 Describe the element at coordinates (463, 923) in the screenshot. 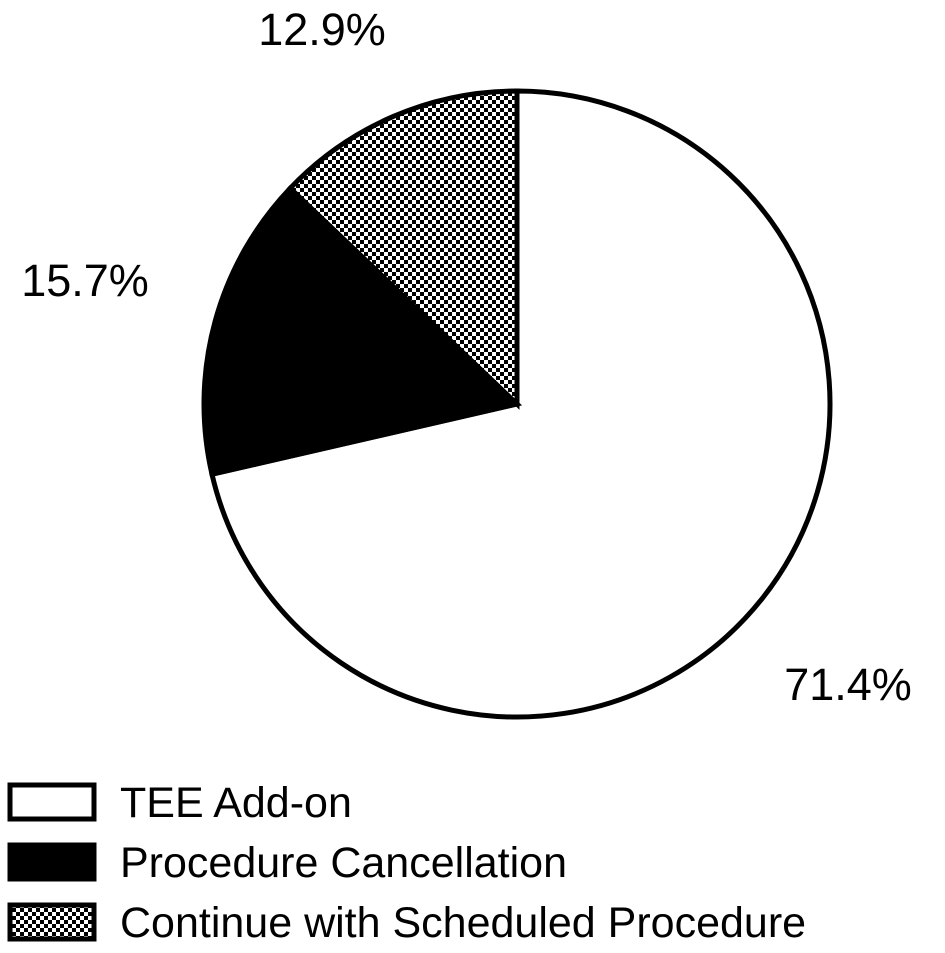

I see `legend-label-continue-with-scheduled-procedure: Continue with Scheduled Procedure` at that location.